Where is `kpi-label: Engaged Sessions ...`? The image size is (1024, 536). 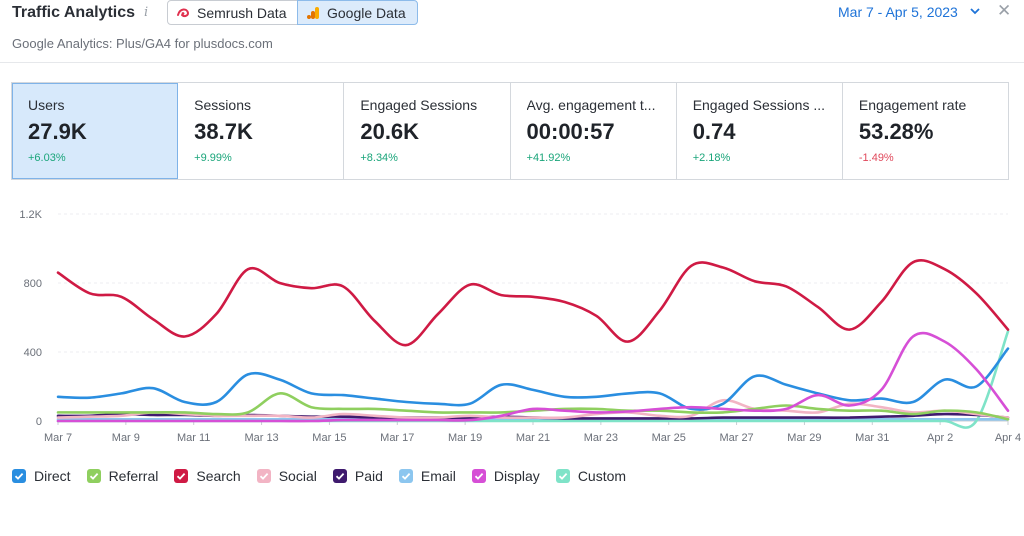 kpi-label: Engaged Sessions ... is located at coordinates (758, 105).